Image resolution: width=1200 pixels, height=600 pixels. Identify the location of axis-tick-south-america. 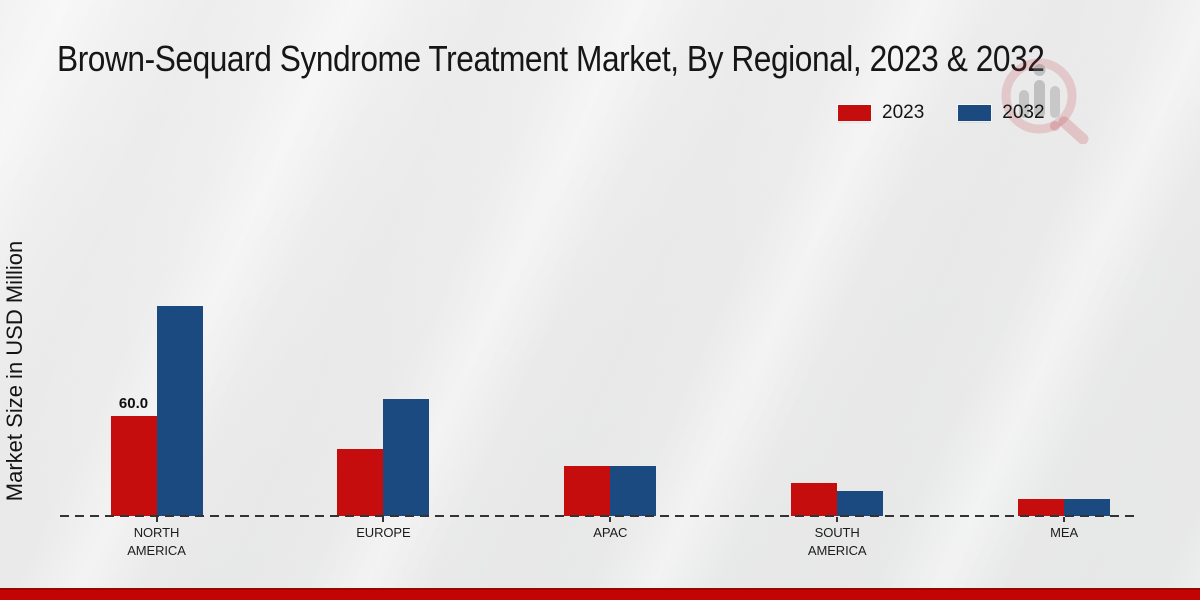
(837, 519).